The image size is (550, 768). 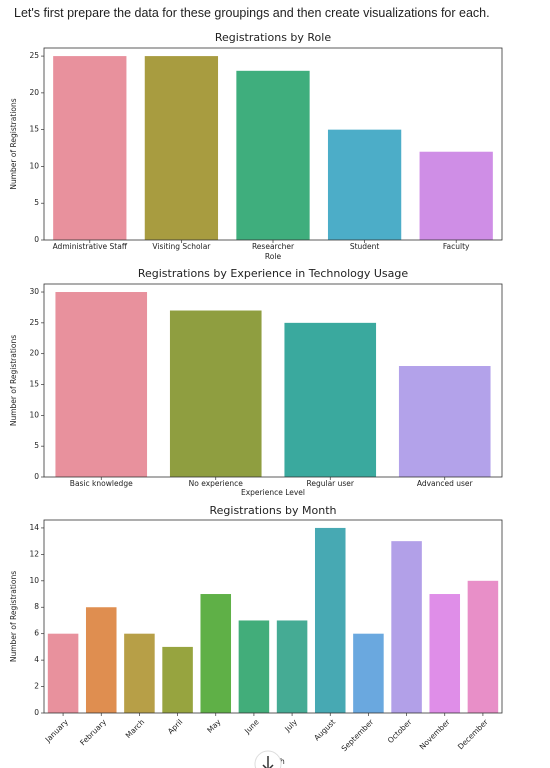 I want to click on y-tick-label: 4, so click(x=36, y=659).